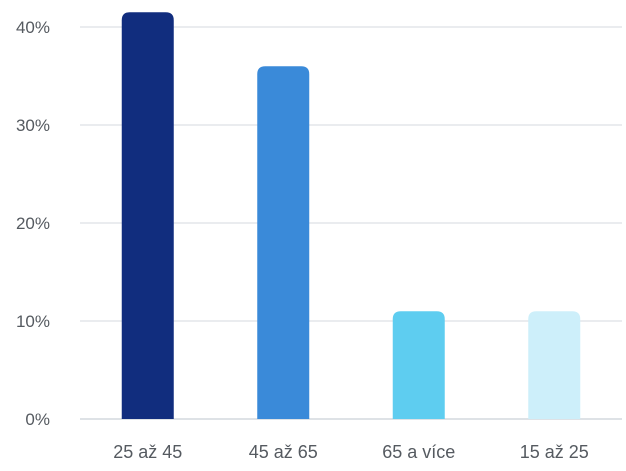  I want to click on x-tick-label: 25 až 45, so click(147, 452).